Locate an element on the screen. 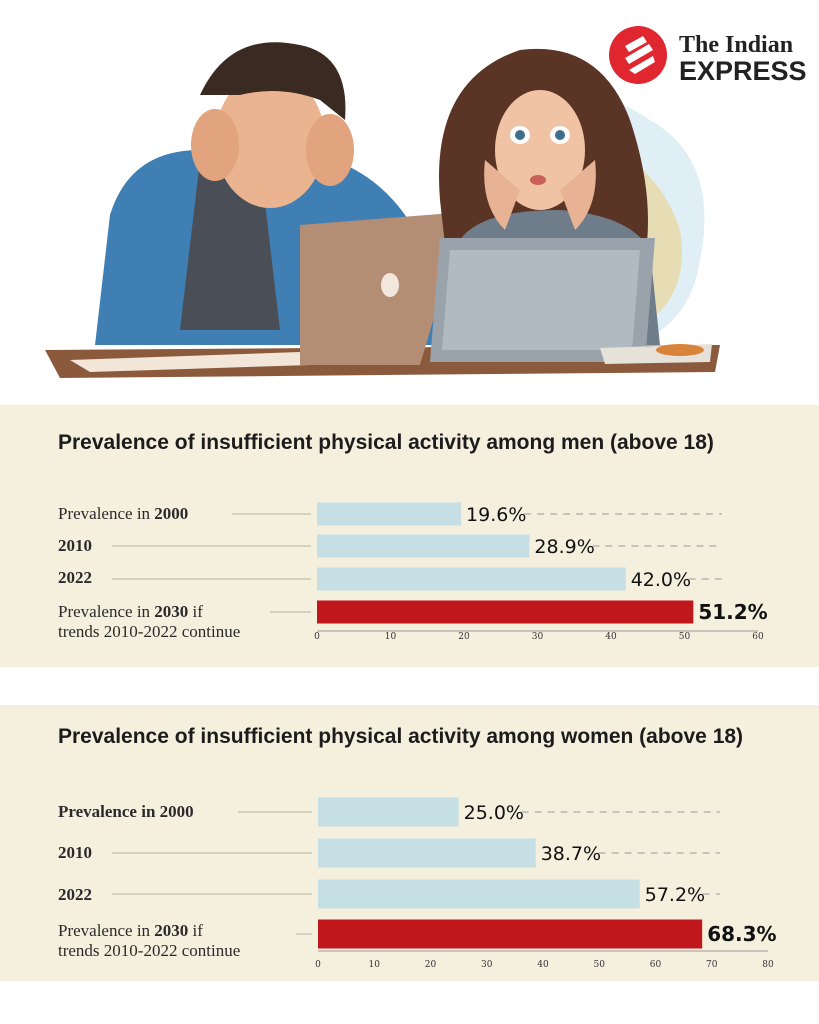  men-label-2000: Prevalence in 2000 is located at coordinates (123, 513).